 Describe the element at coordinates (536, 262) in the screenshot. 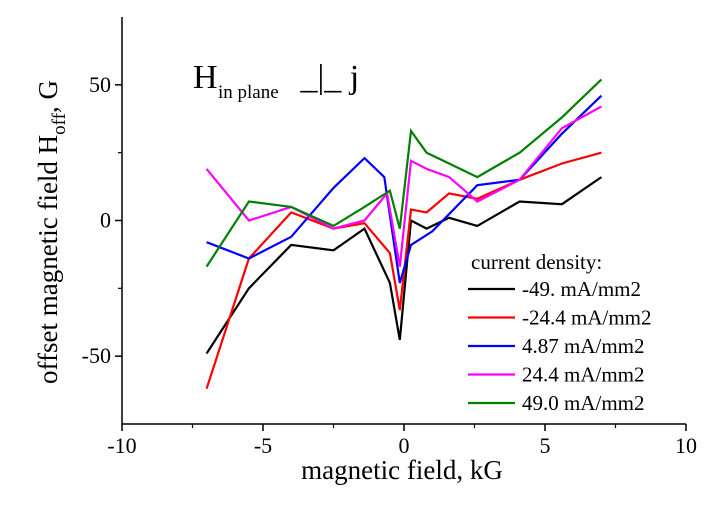

I see `legend-title: current density:` at that location.